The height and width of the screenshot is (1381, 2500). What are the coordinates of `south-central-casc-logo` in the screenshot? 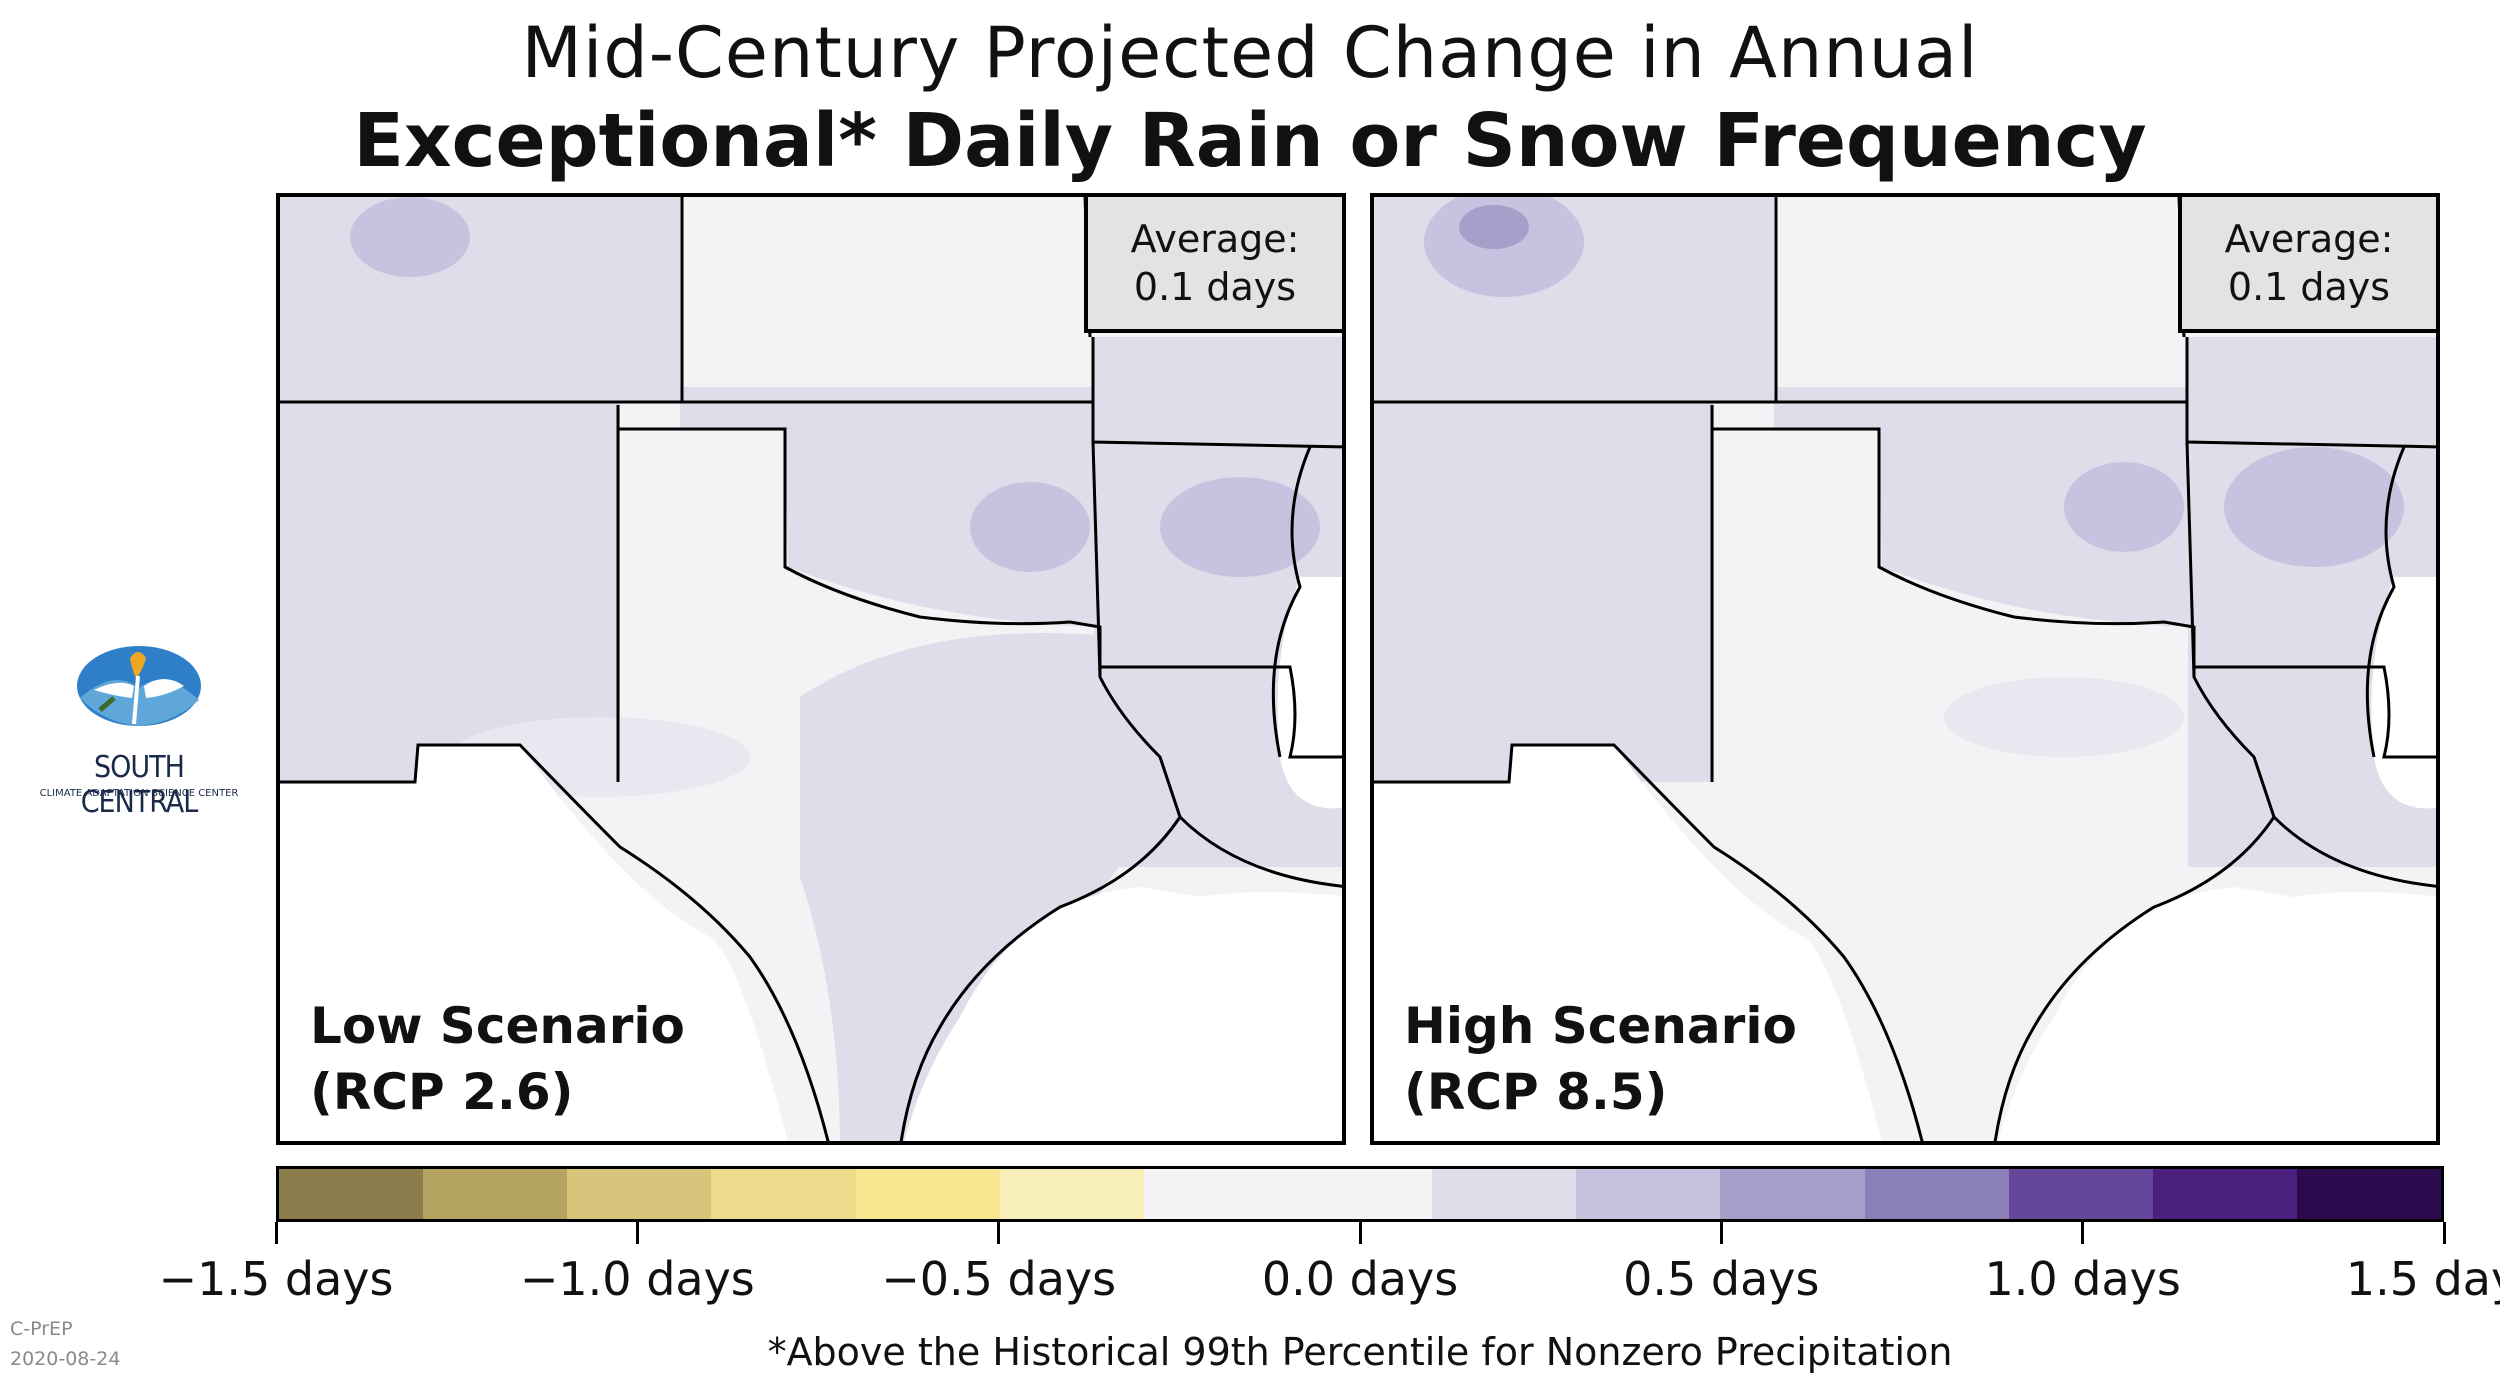 It's located at (139, 686).